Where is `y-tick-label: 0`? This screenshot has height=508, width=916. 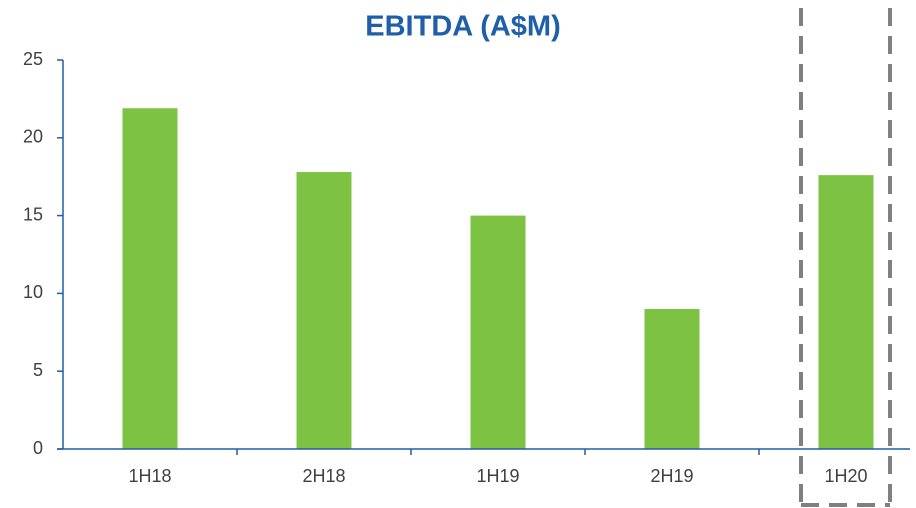
y-tick-label: 0 is located at coordinates (38, 448).